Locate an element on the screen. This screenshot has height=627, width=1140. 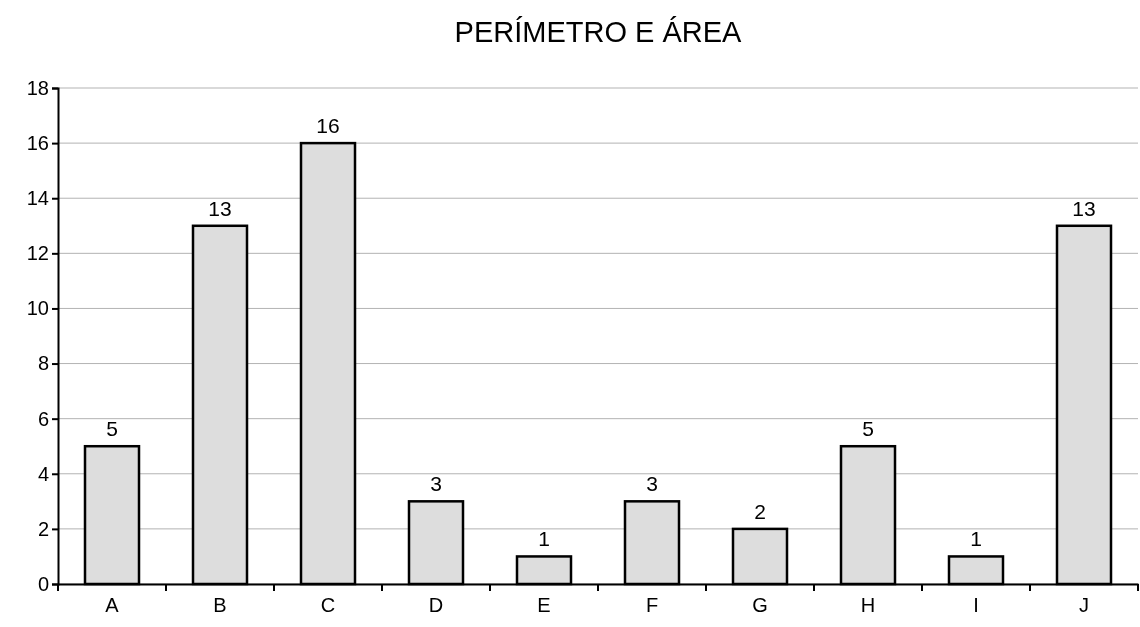
x-tick-label: C is located at coordinates (328, 605).